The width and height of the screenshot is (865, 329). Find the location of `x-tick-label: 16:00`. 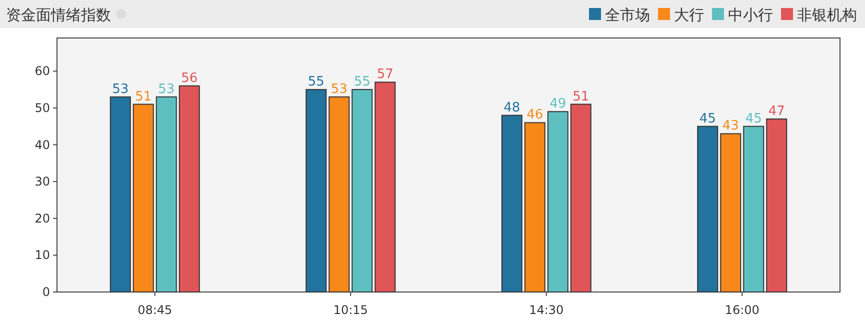

x-tick-label: 16:00 is located at coordinates (742, 310).